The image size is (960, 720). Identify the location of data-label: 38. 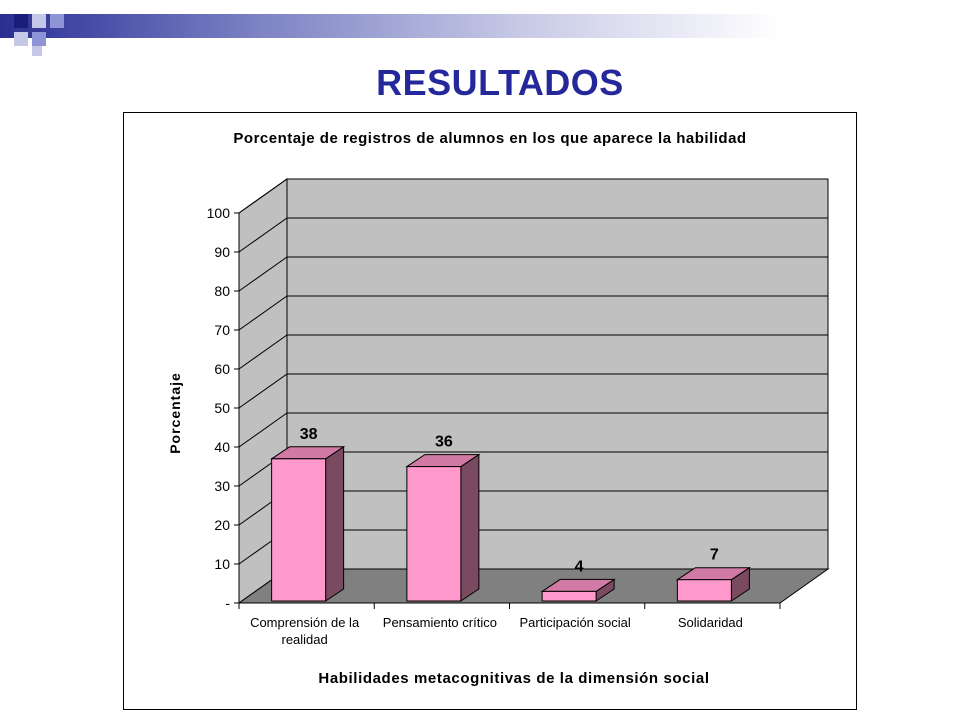
(309, 434).